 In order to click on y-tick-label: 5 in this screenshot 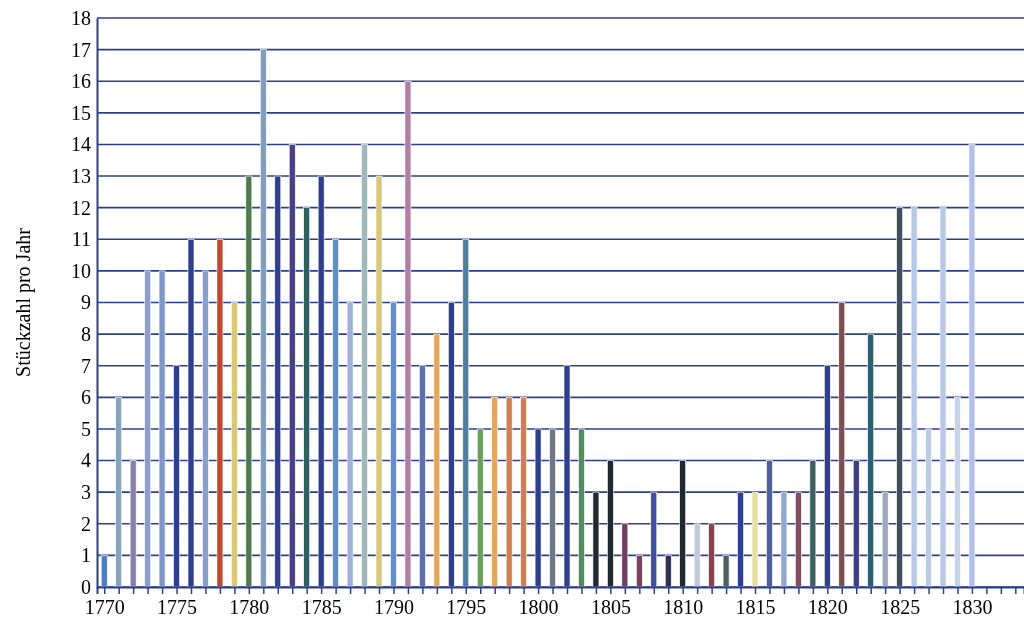, I will do `click(86, 428)`.